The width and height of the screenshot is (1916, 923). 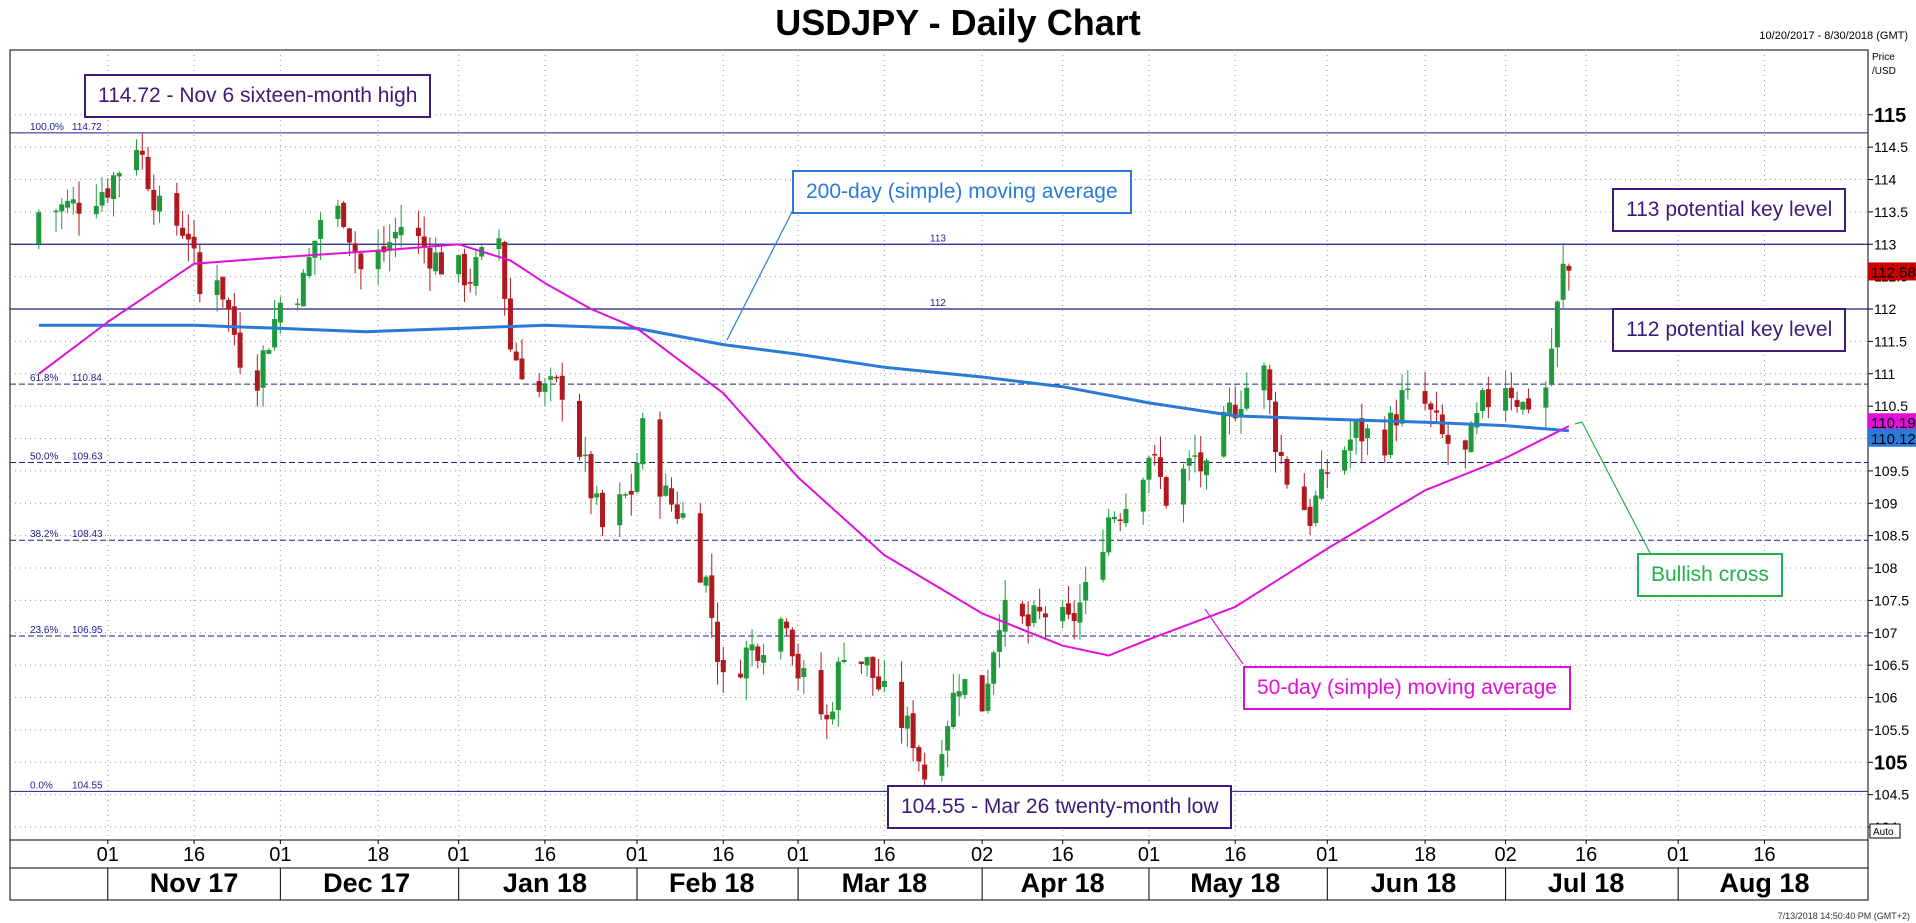 I want to click on price-tick-label: 105, so click(x=1890, y=763).